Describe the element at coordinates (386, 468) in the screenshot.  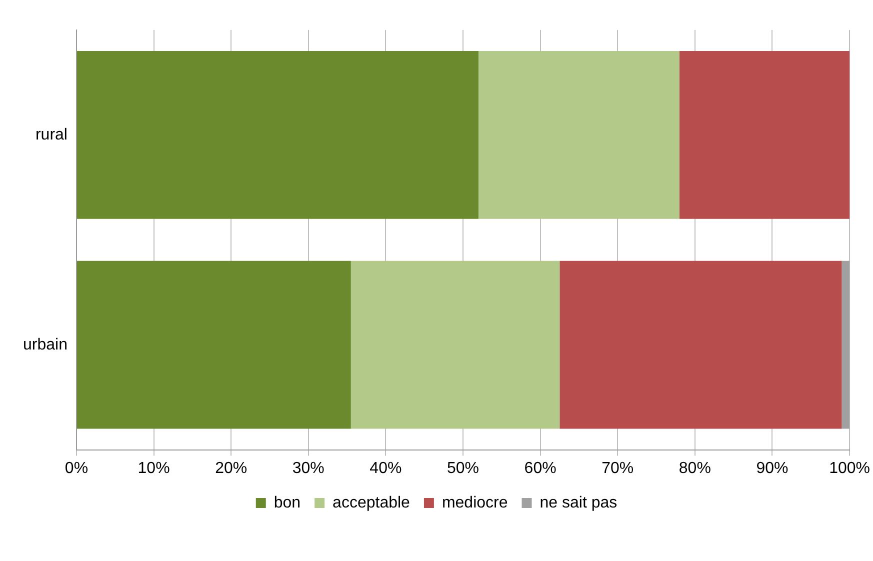
I see `x-tick-label: 40%` at that location.